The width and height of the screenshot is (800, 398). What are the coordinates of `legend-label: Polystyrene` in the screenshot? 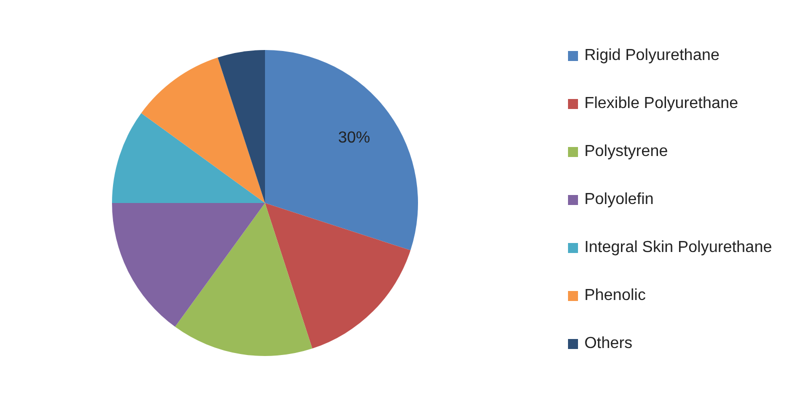 It's located at (626, 152).